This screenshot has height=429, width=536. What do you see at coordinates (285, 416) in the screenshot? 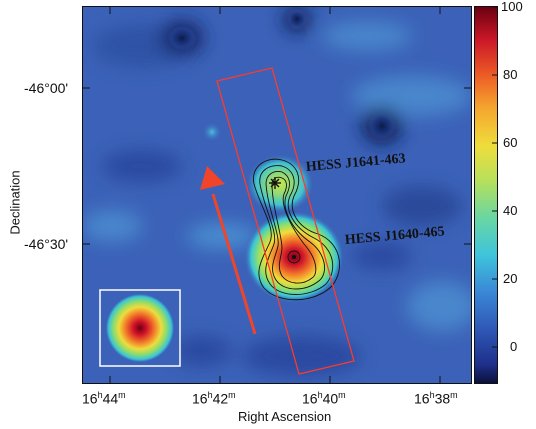
I see `x-axis-title: Right Ascension` at bounding box center [285, 416].